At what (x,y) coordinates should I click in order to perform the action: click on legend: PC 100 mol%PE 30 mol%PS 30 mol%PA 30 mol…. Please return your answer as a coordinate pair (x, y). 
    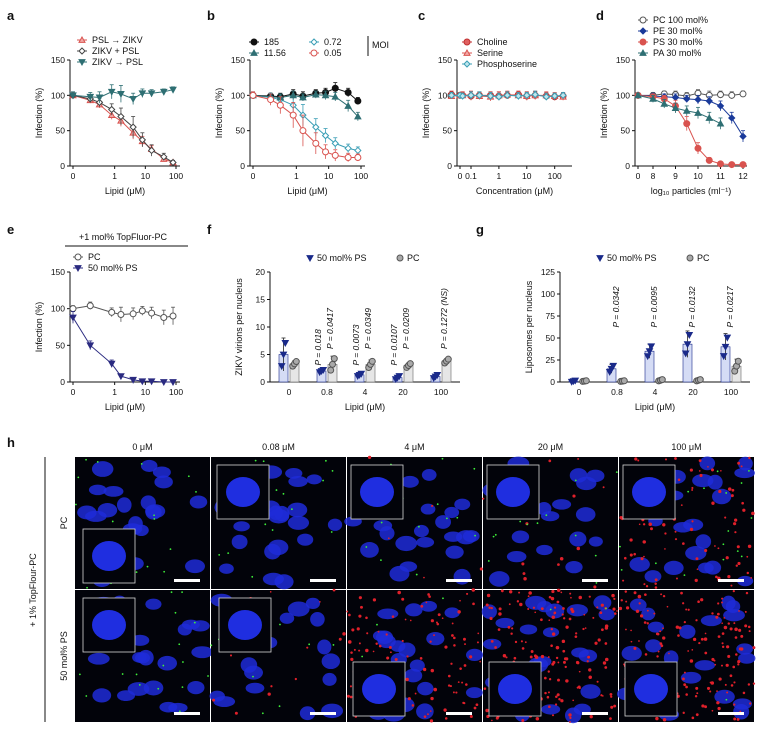
    Looking at the image, I should click on (673, 36).